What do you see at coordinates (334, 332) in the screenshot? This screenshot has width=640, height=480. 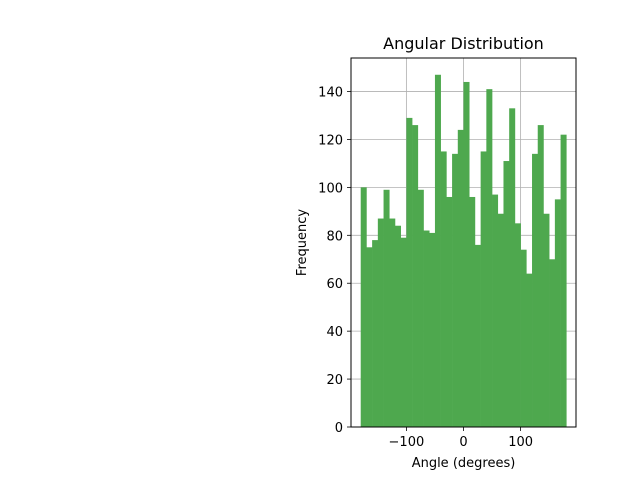 I see `y-tick-label: 40` at bounding box center [334, 332].